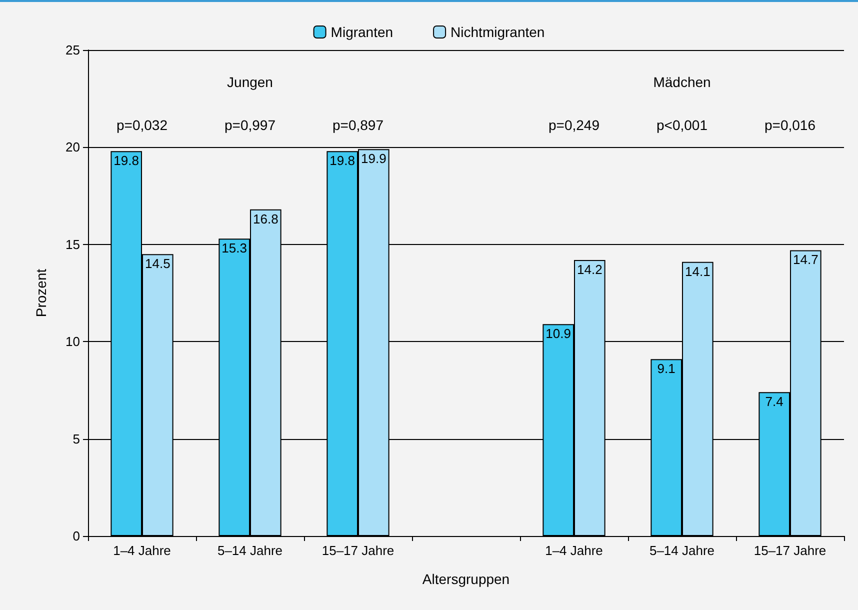 The width and height of the screenshot is (858, 610). I want to click on data-label: 19.9, so click(373, 158).